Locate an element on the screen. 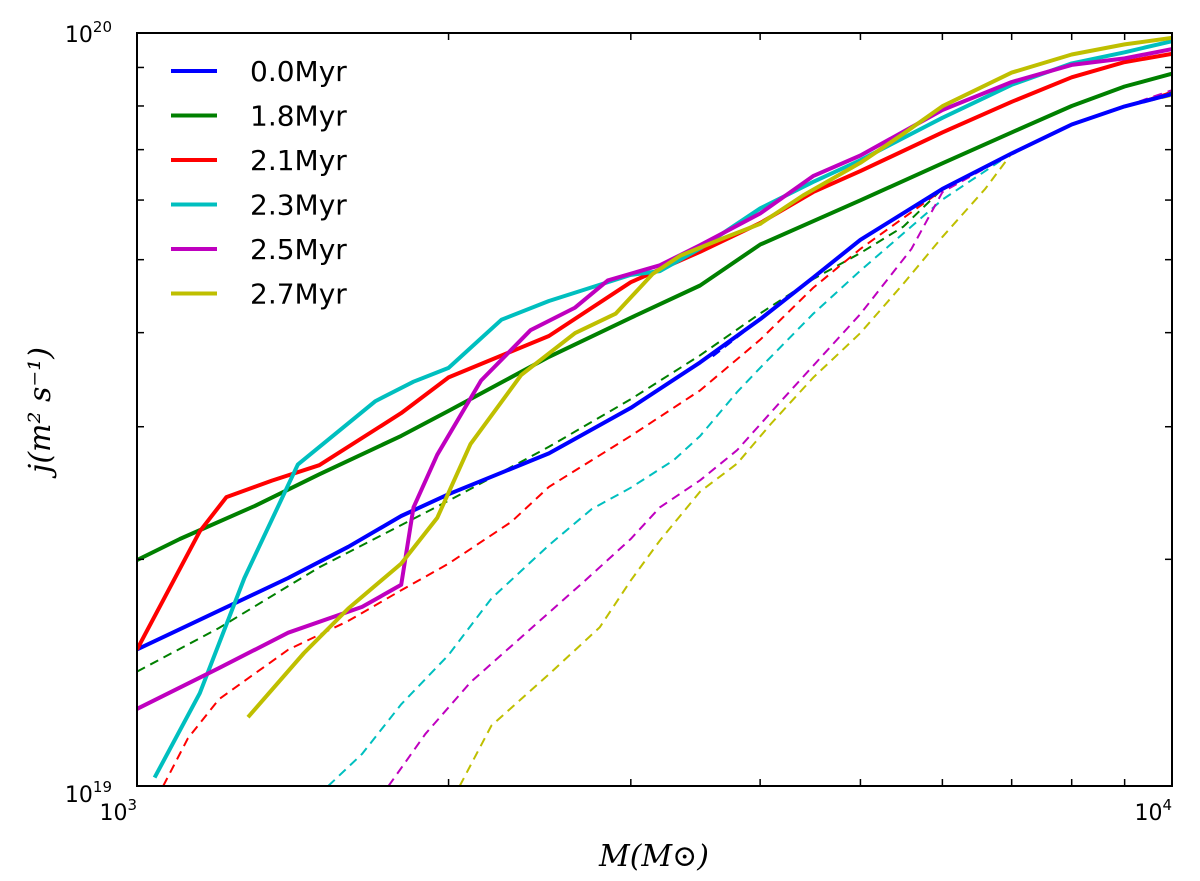  y-axis-label: j(m² s⁻¹) is located at coordinates (40, 413).